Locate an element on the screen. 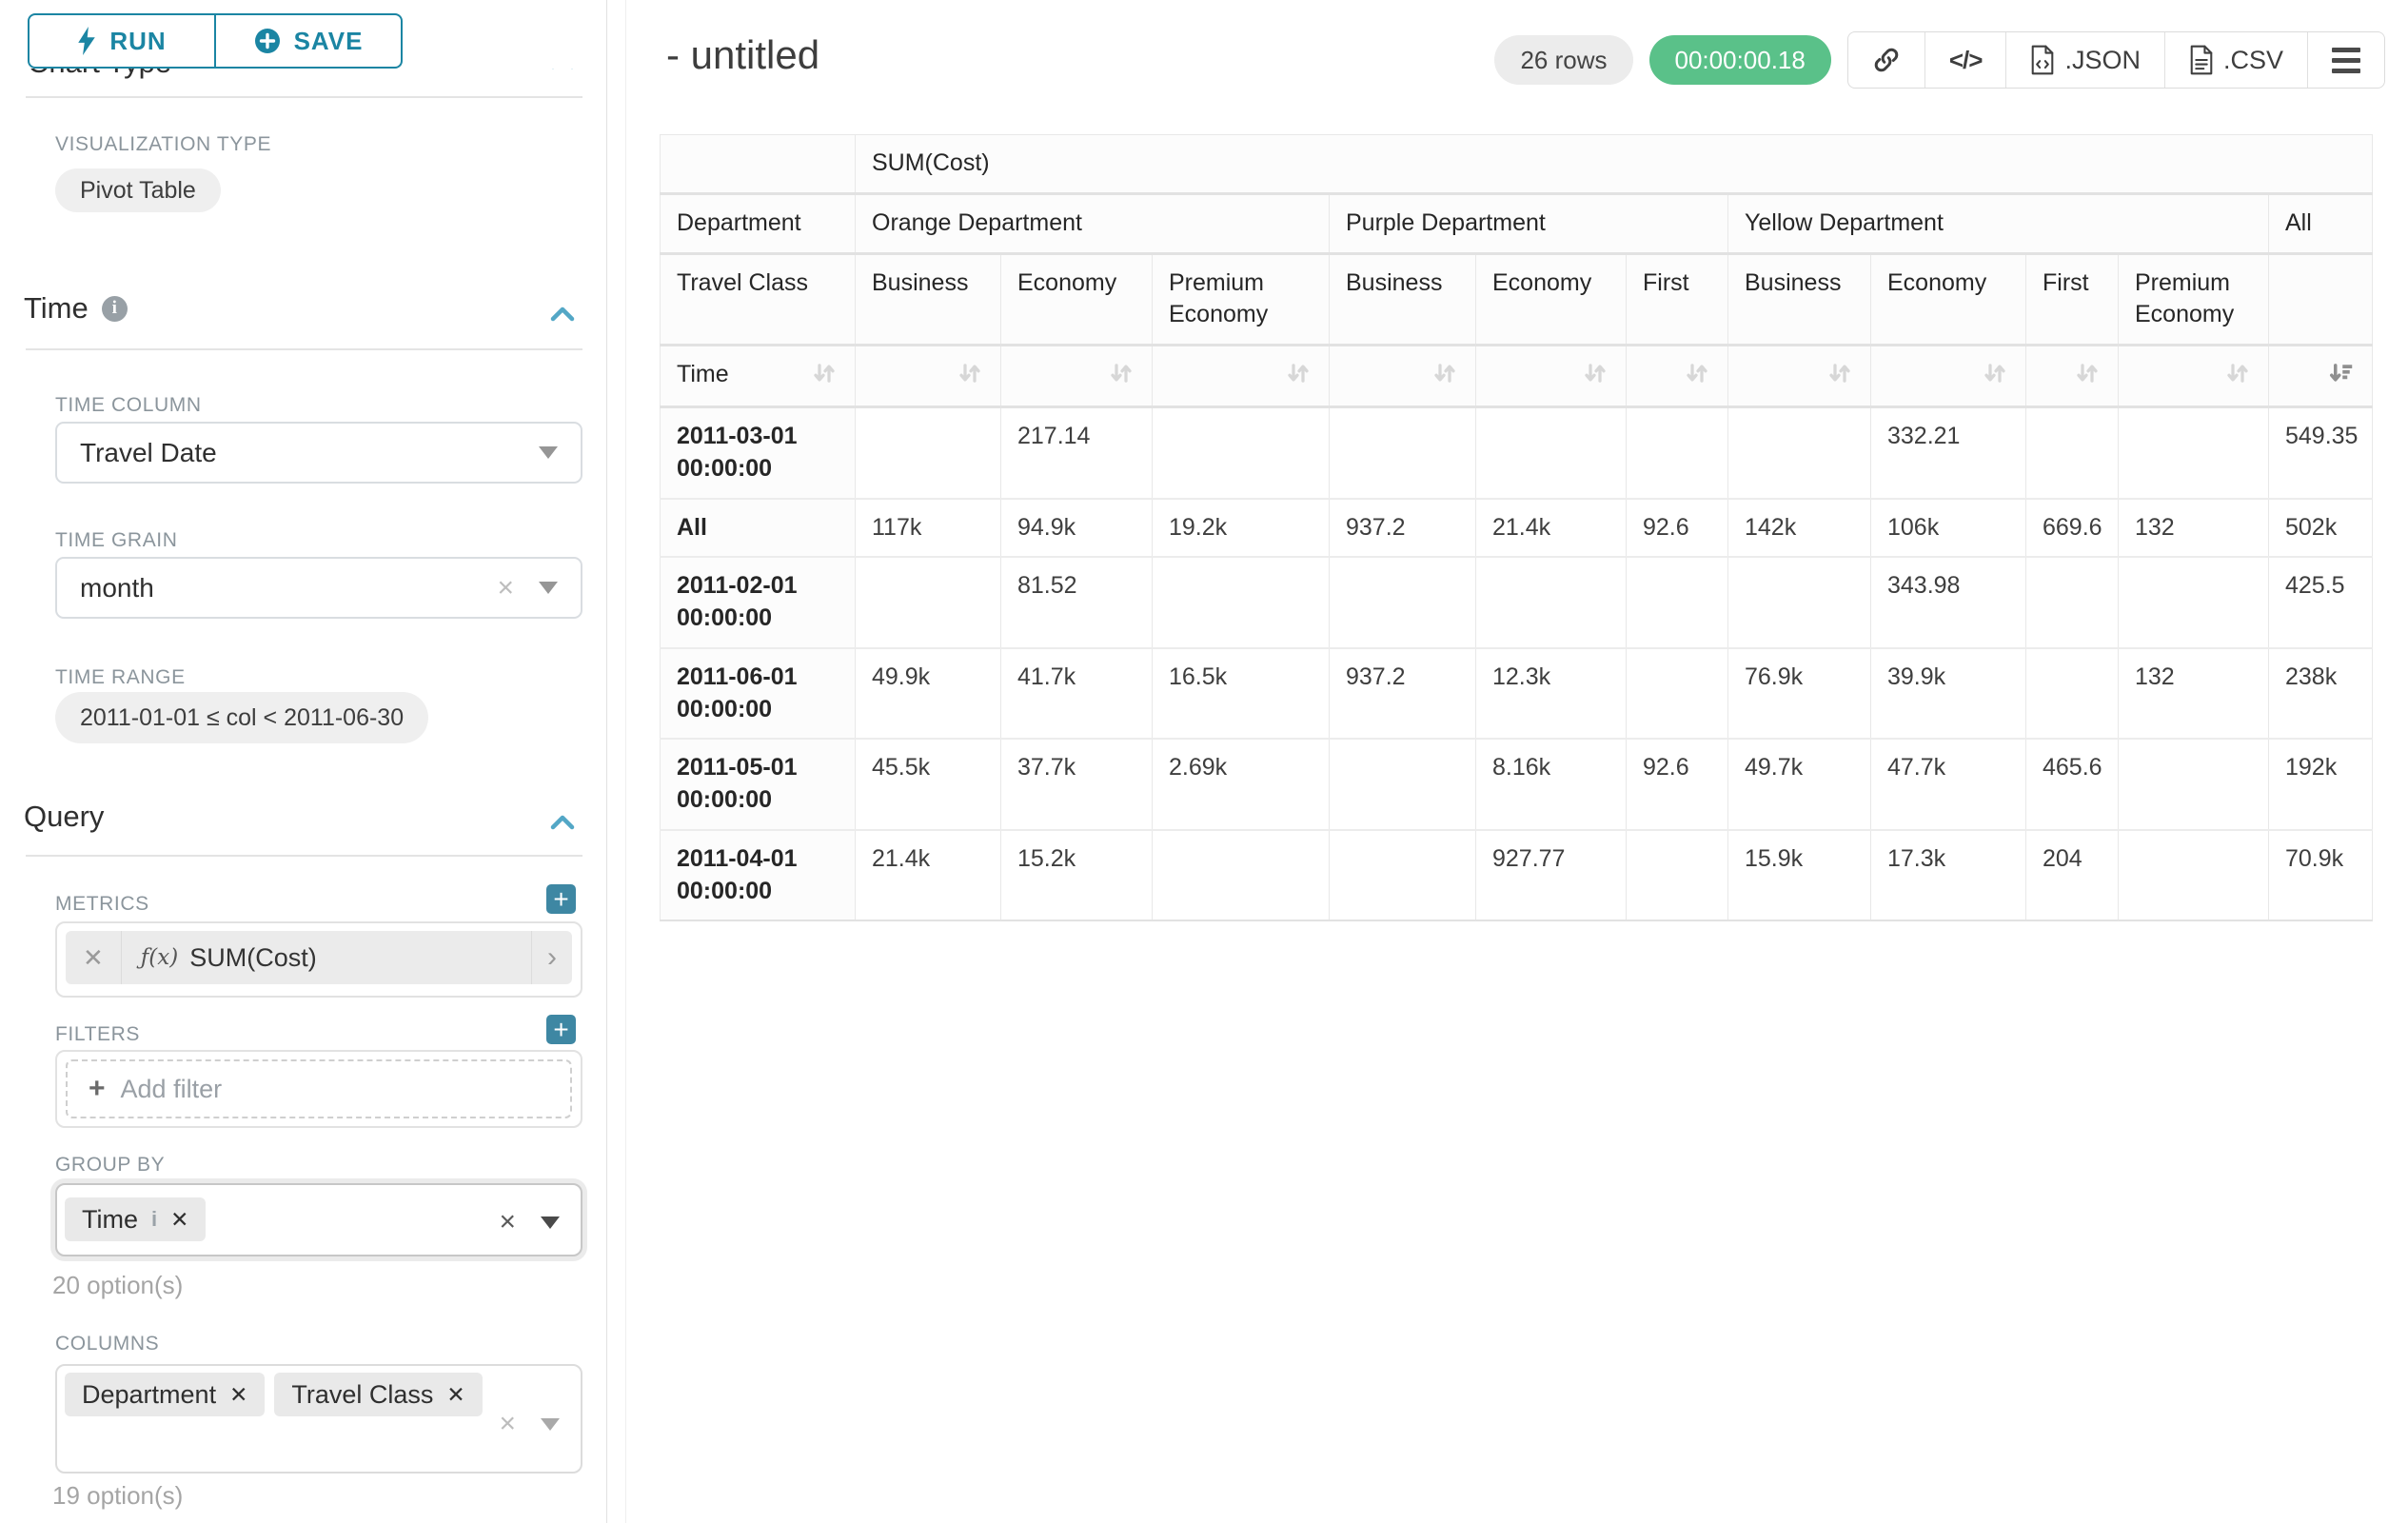 This screenshot has width=2408, height=1523. share-link-button is located at coordinates (1886, 60).